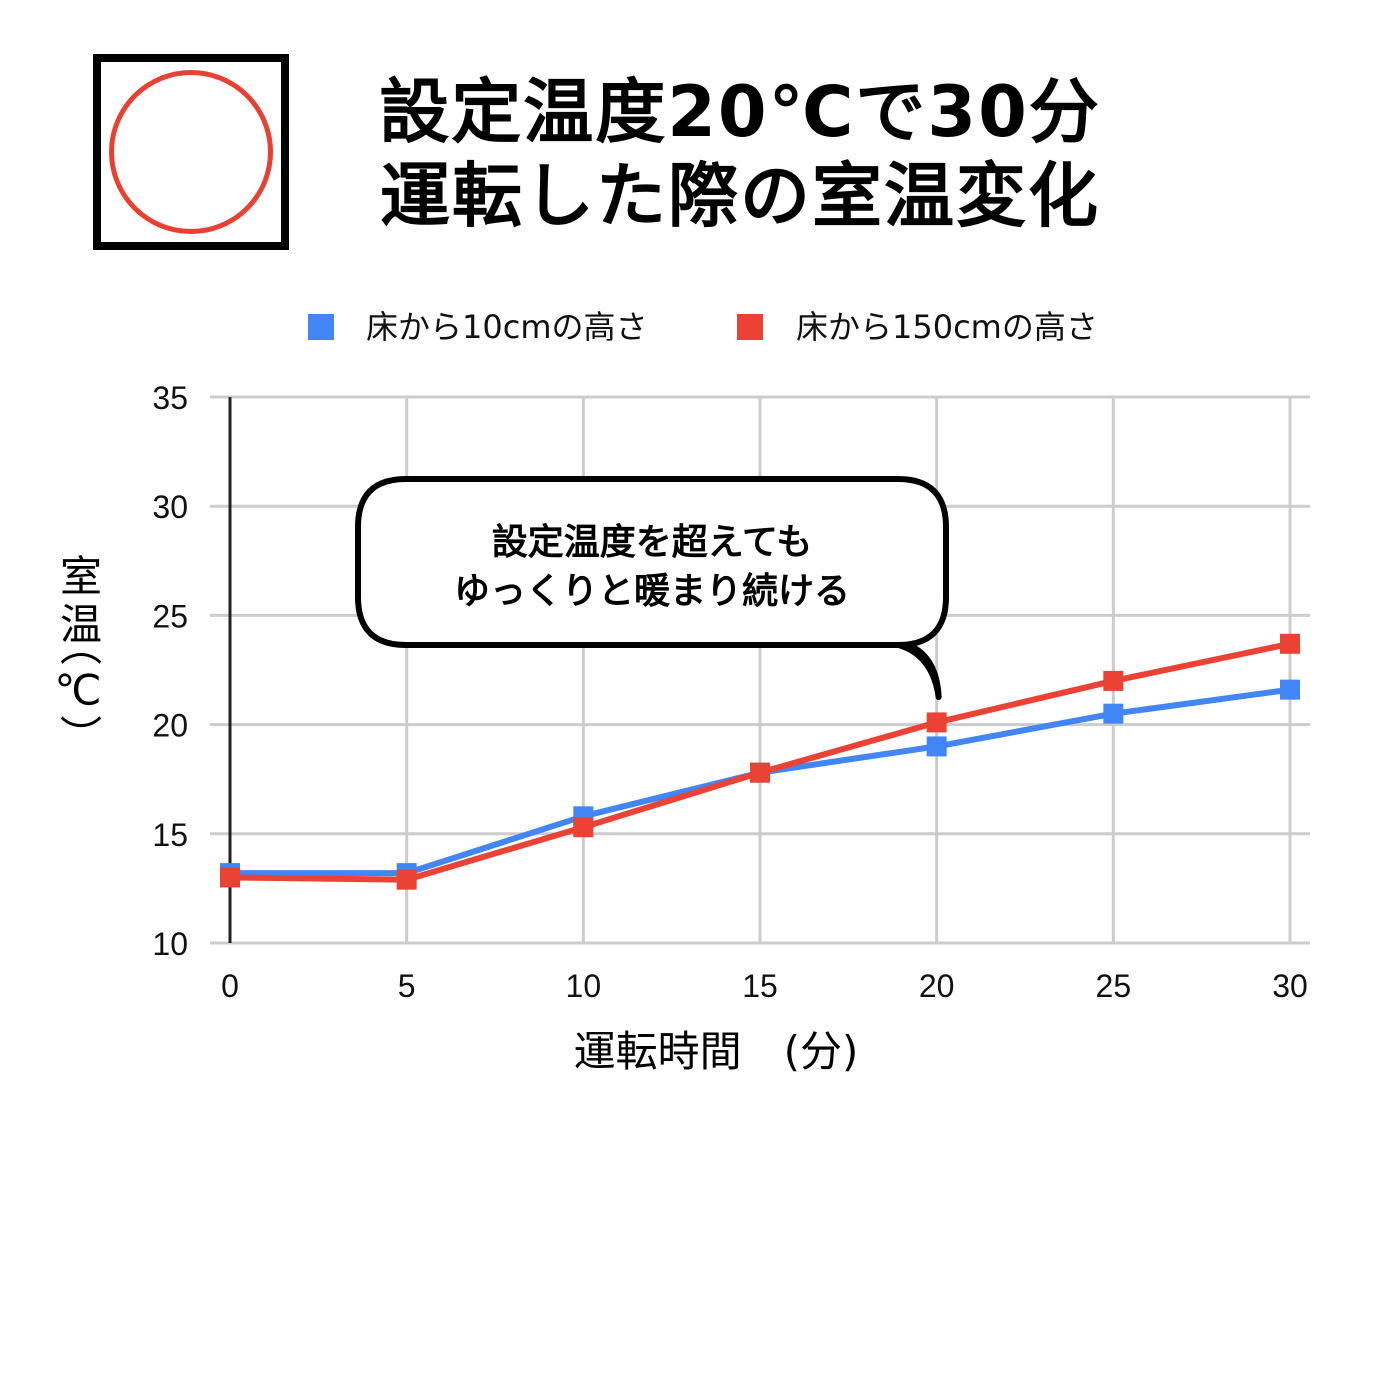 This screenshot has height=1400, width=1400. Describe the element at coordinates (740, 196) in the screenshot. I see `title-line-2: 運転した際の室温変化` at that location.